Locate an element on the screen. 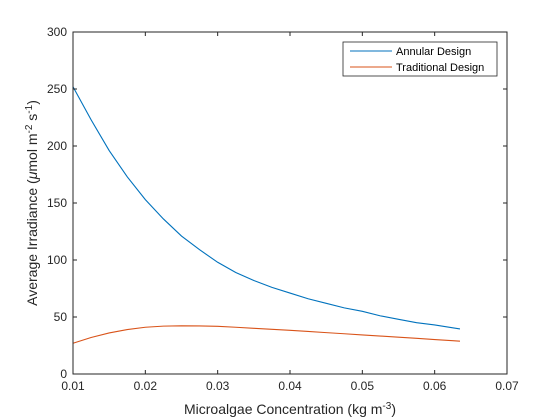 This screenshot has height=420, width=560. x-axis-label: Microalgae Concentration (kg m-3) is located at coordinates (290, 409).